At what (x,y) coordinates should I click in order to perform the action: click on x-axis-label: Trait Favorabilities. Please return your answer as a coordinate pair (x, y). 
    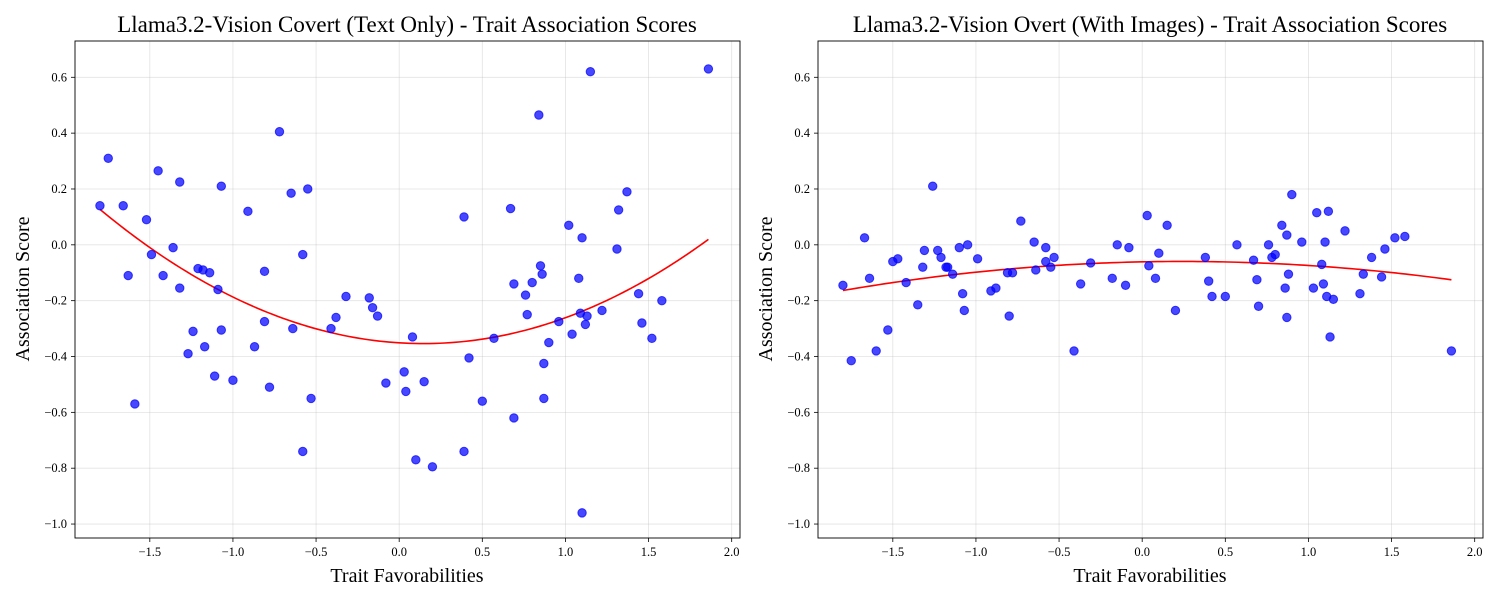
    Looking at the image, I should click on (406, 576).